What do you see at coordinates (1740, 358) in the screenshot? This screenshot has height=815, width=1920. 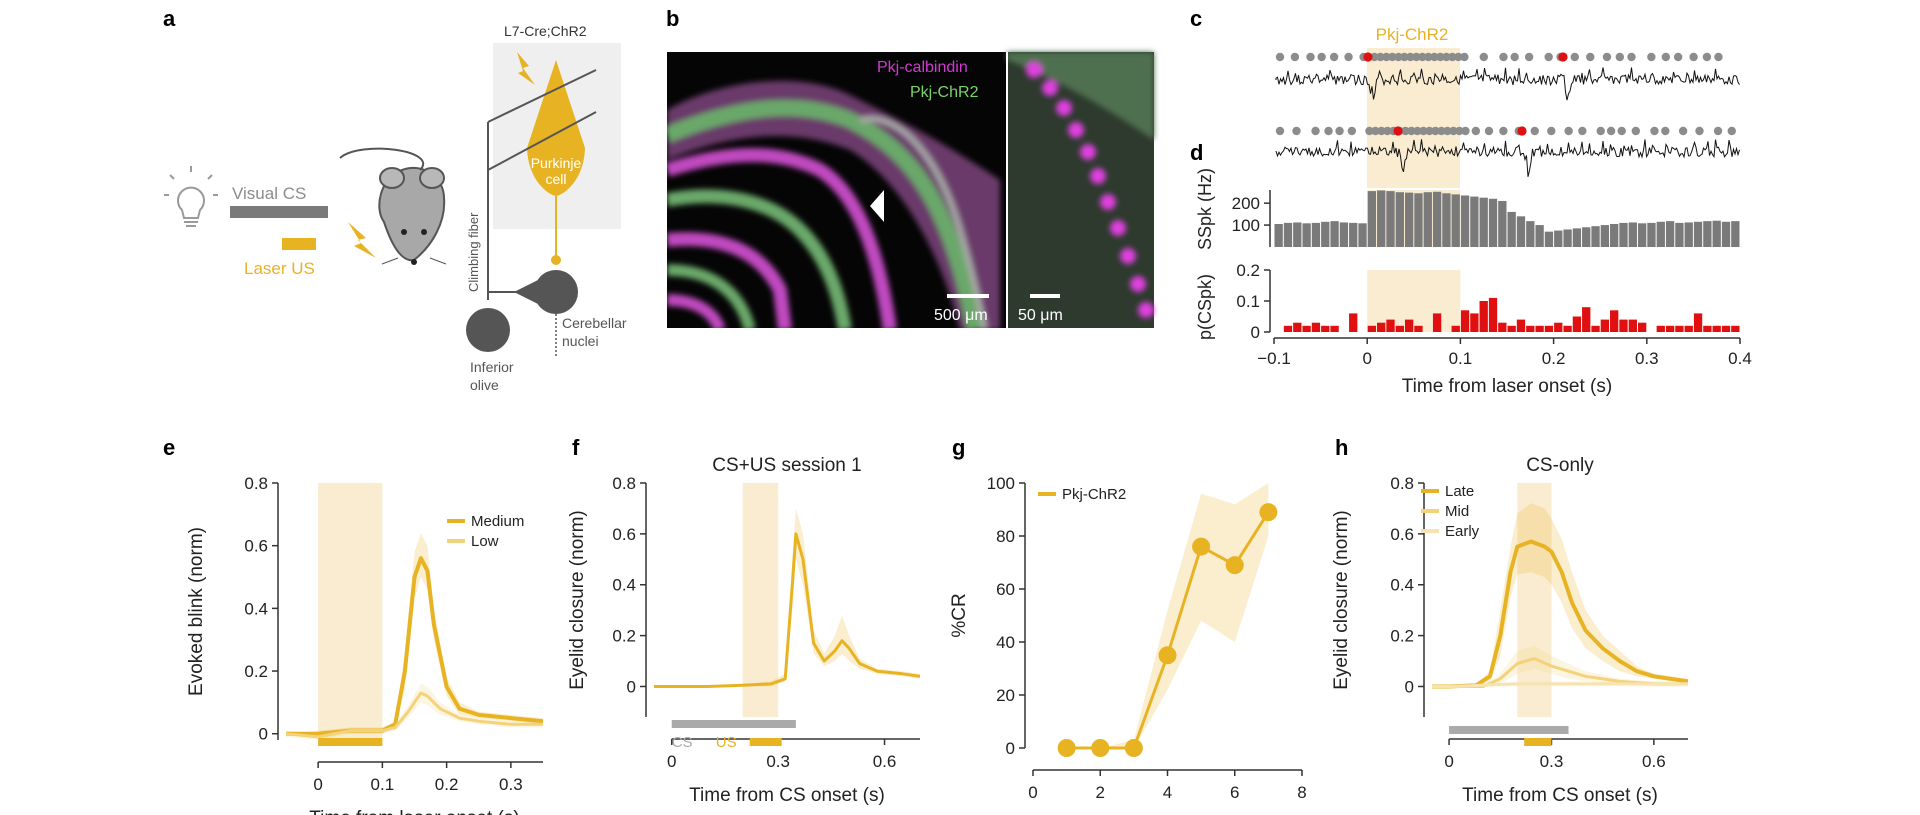 I see `x-tick-label: 0.4` at bounding box center [1740, 358].